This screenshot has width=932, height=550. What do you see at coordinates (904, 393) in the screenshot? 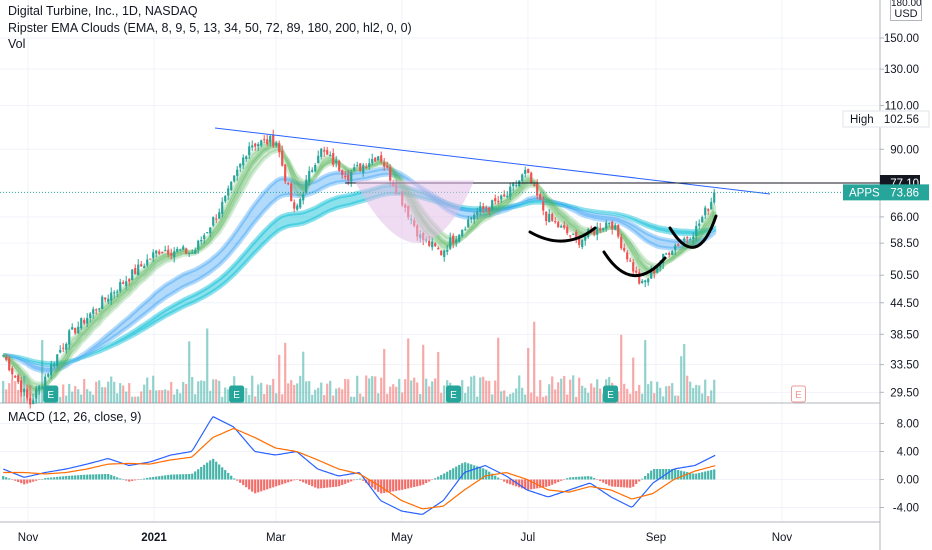
I see `price-tick-label: 29.50` at bounding box center [904, 393].